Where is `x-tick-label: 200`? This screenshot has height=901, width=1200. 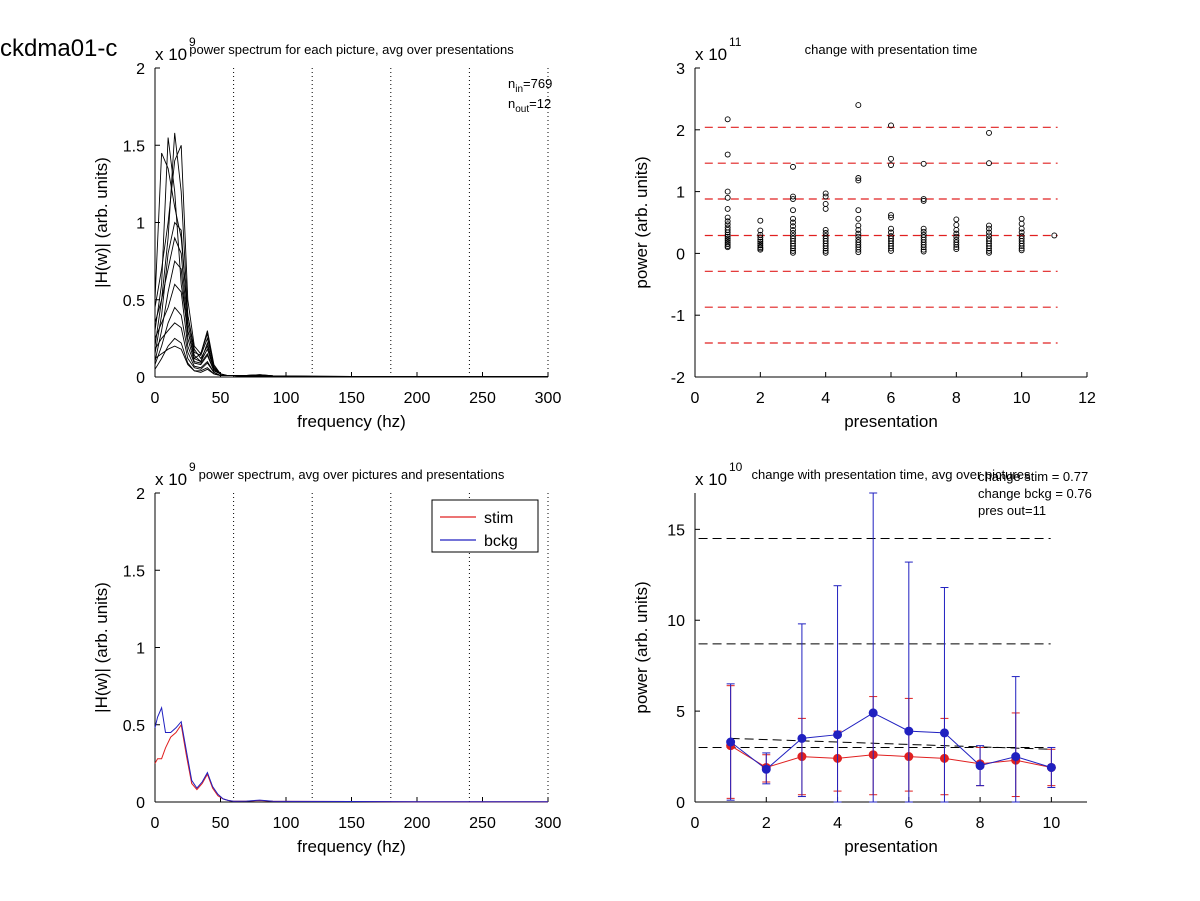
x-tick-label: 200 is located at coordinates (417, 398).